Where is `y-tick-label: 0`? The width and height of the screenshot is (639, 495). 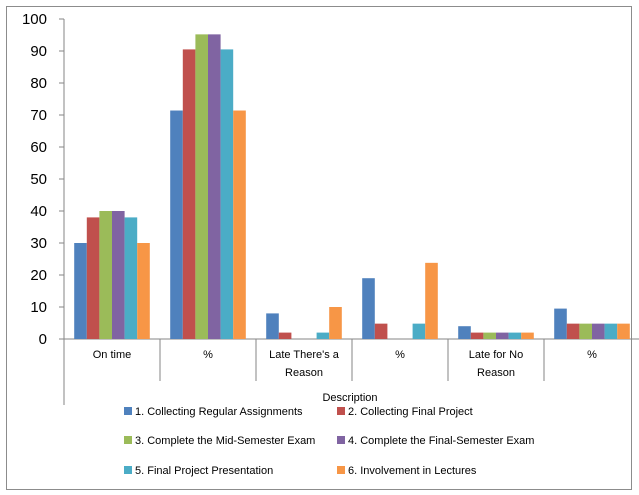 y-tick-label: 0 is located at coordinates (43, 339).